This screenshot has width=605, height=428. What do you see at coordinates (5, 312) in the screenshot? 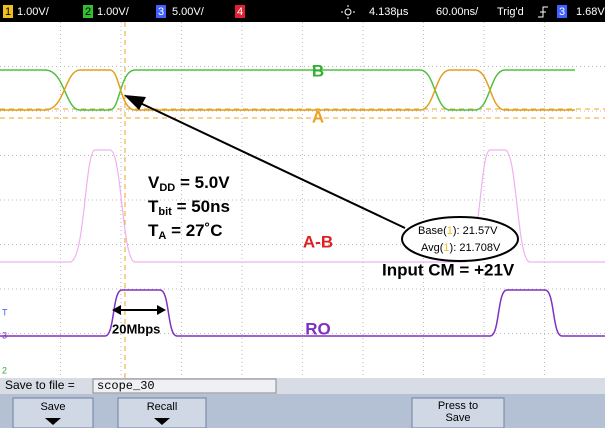
I see `marker-t: T` at bounding box center [5, 312].